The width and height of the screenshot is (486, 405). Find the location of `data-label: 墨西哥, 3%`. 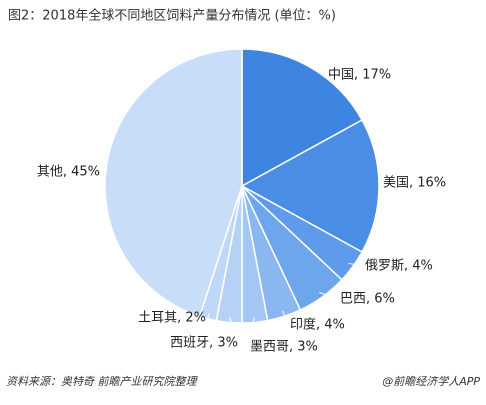

data-label: 墨西哥, 3% is located at coordinates (284, 347).